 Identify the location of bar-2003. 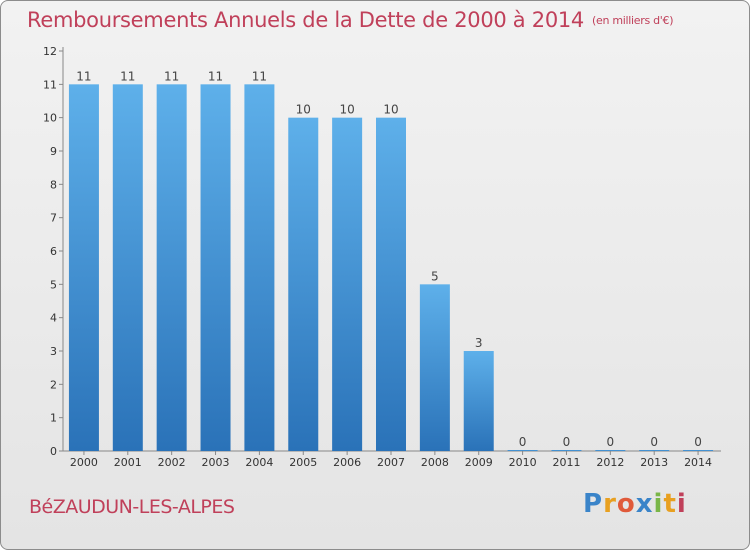
(215, 267).